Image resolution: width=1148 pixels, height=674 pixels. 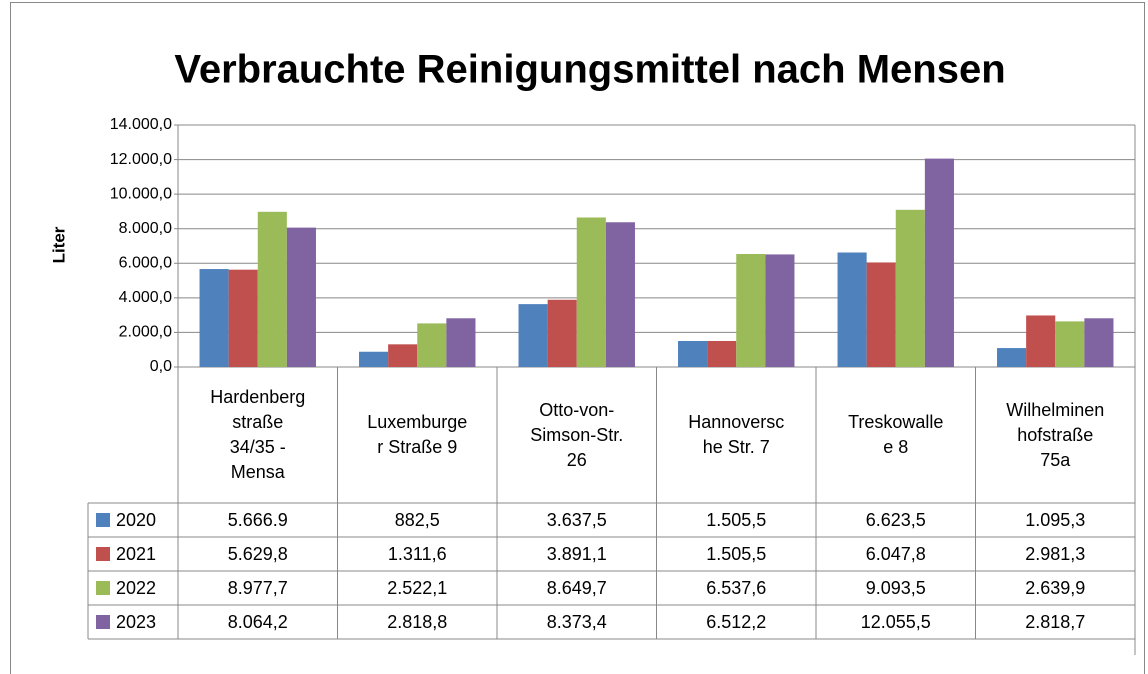 I want to click on table-value: 6.512,2, so click(x=736, y=621).